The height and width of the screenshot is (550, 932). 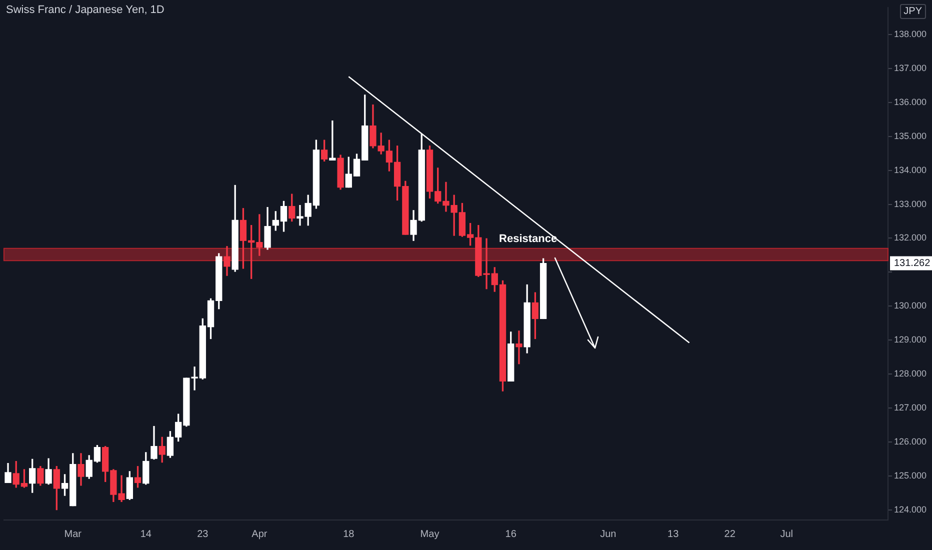 I want to click on x-tick-label: Jul, so click(x=787, y=534).